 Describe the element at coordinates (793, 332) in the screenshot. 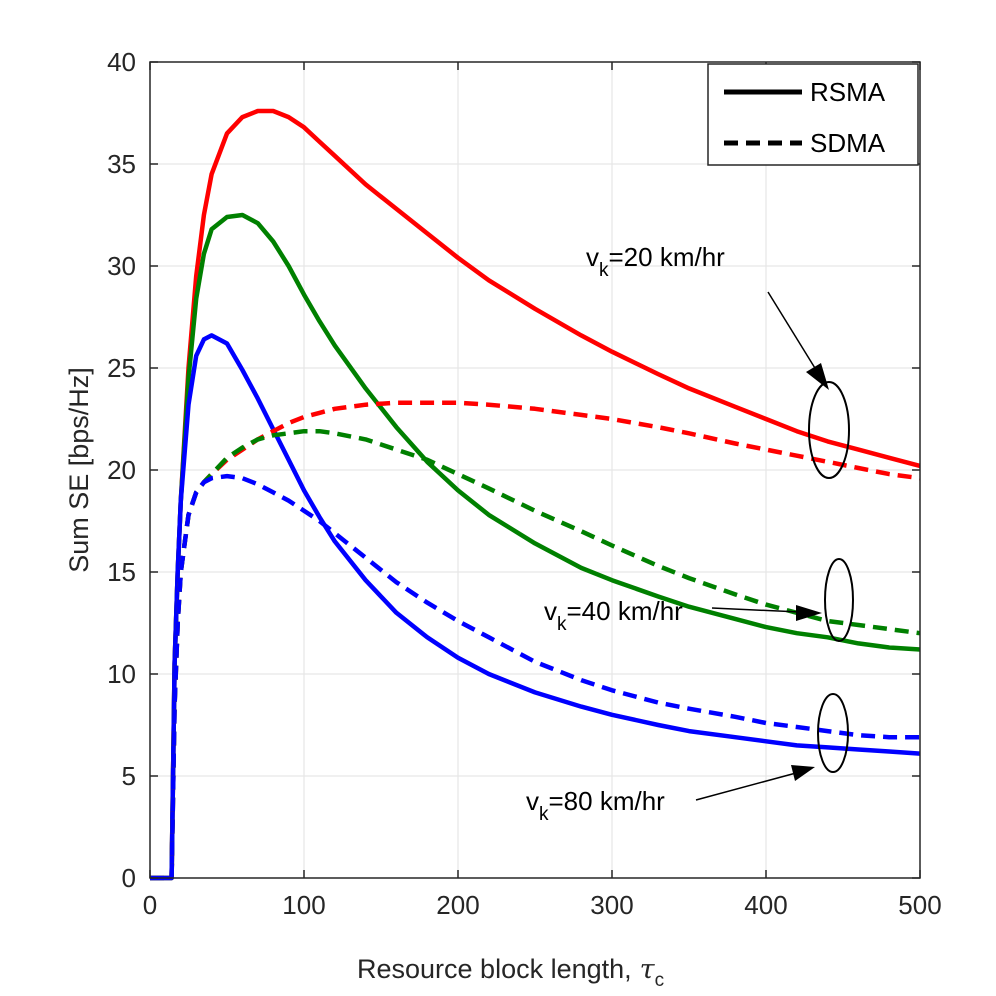

I see `annotation-arrow-20kmhr` at that location.